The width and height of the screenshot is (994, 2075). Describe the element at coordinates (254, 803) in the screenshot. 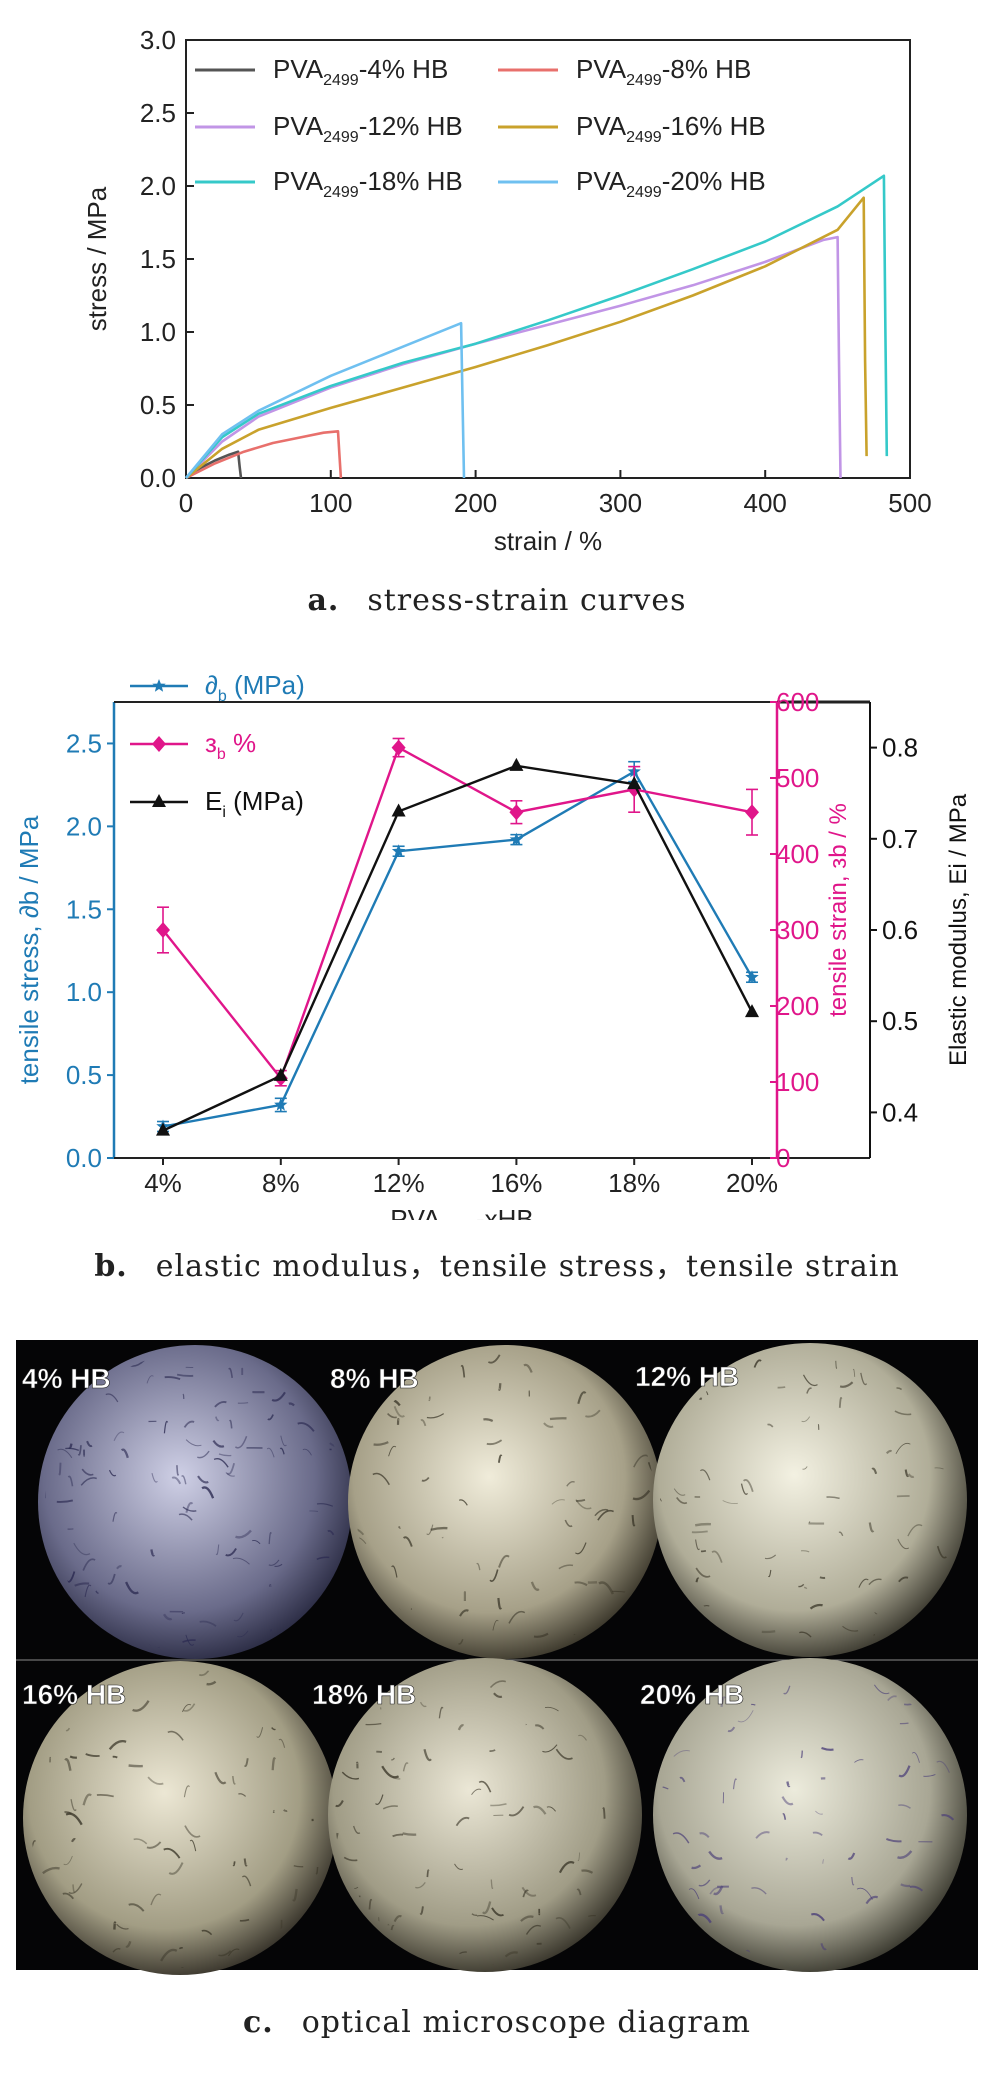

I see `legend-label-2: Ei (MPa)` at that location.